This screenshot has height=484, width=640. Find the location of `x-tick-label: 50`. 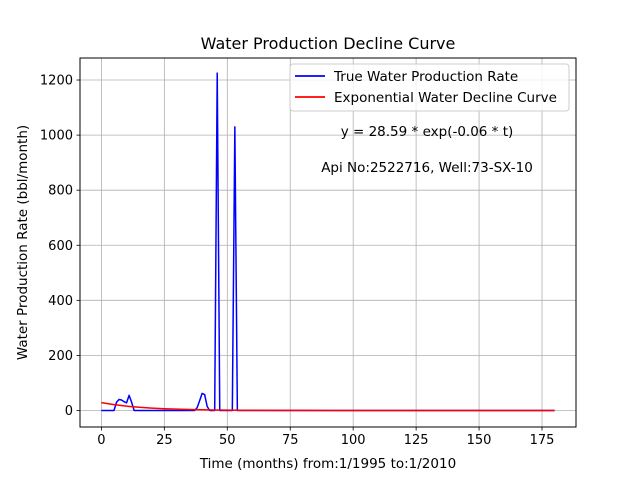

x-tick-label: 50 is located at coordinates (227, 440).